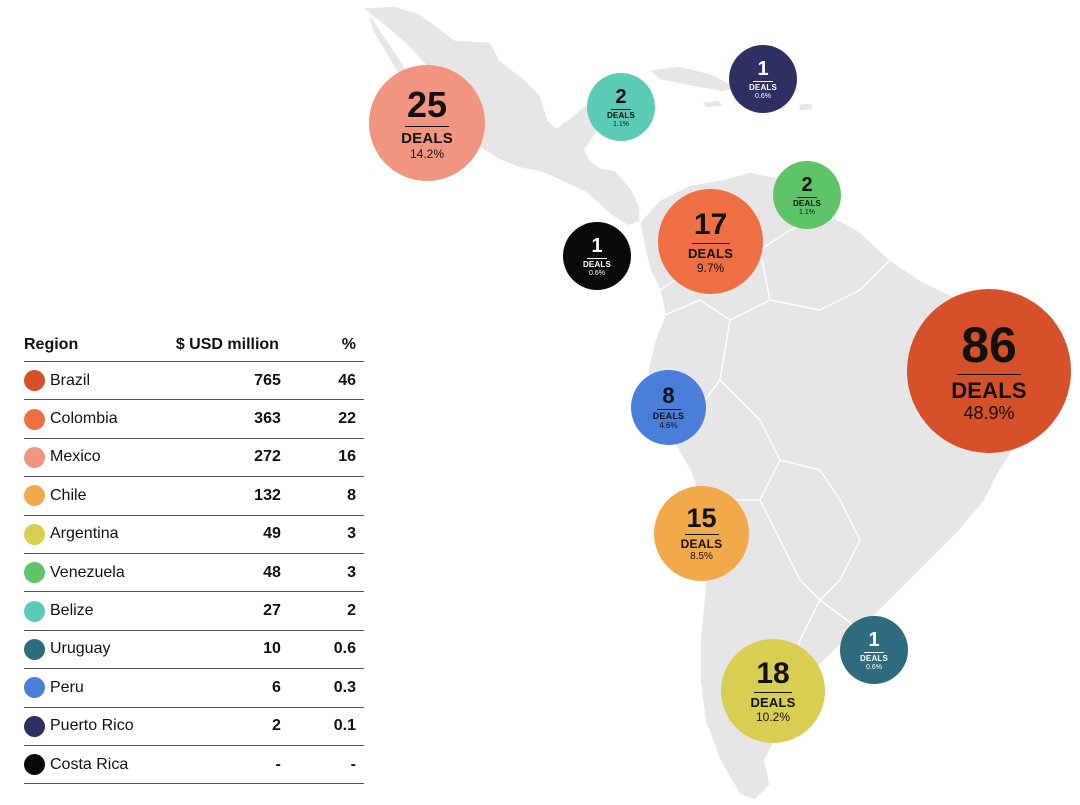 Image resolution: width=1080 pixels, height=805 pixels. What do you see at coordinates (773, 702) in the screenshot?
I see `bubble-argentina-label: DEALS` at bounding box center [773, 702].